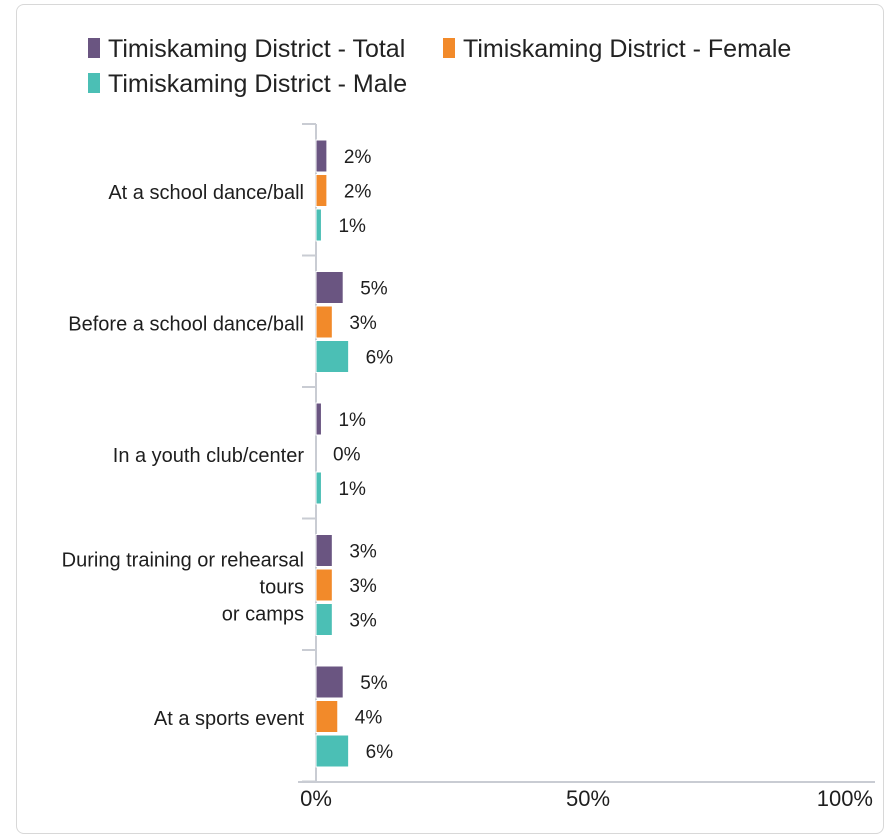 This screenshot has height=834, width=889. What do you see at coordinates (588, 798) in the screenshot?
I see `x-tick-label: 50%` at bounding box center [588, 798].